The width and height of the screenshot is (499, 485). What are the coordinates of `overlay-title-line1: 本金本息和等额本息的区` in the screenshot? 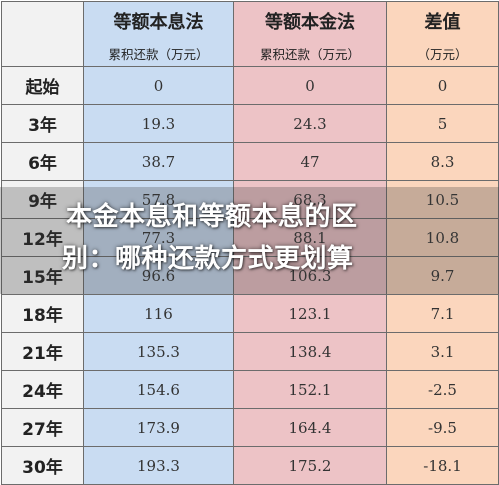 It's located at (212, 217).